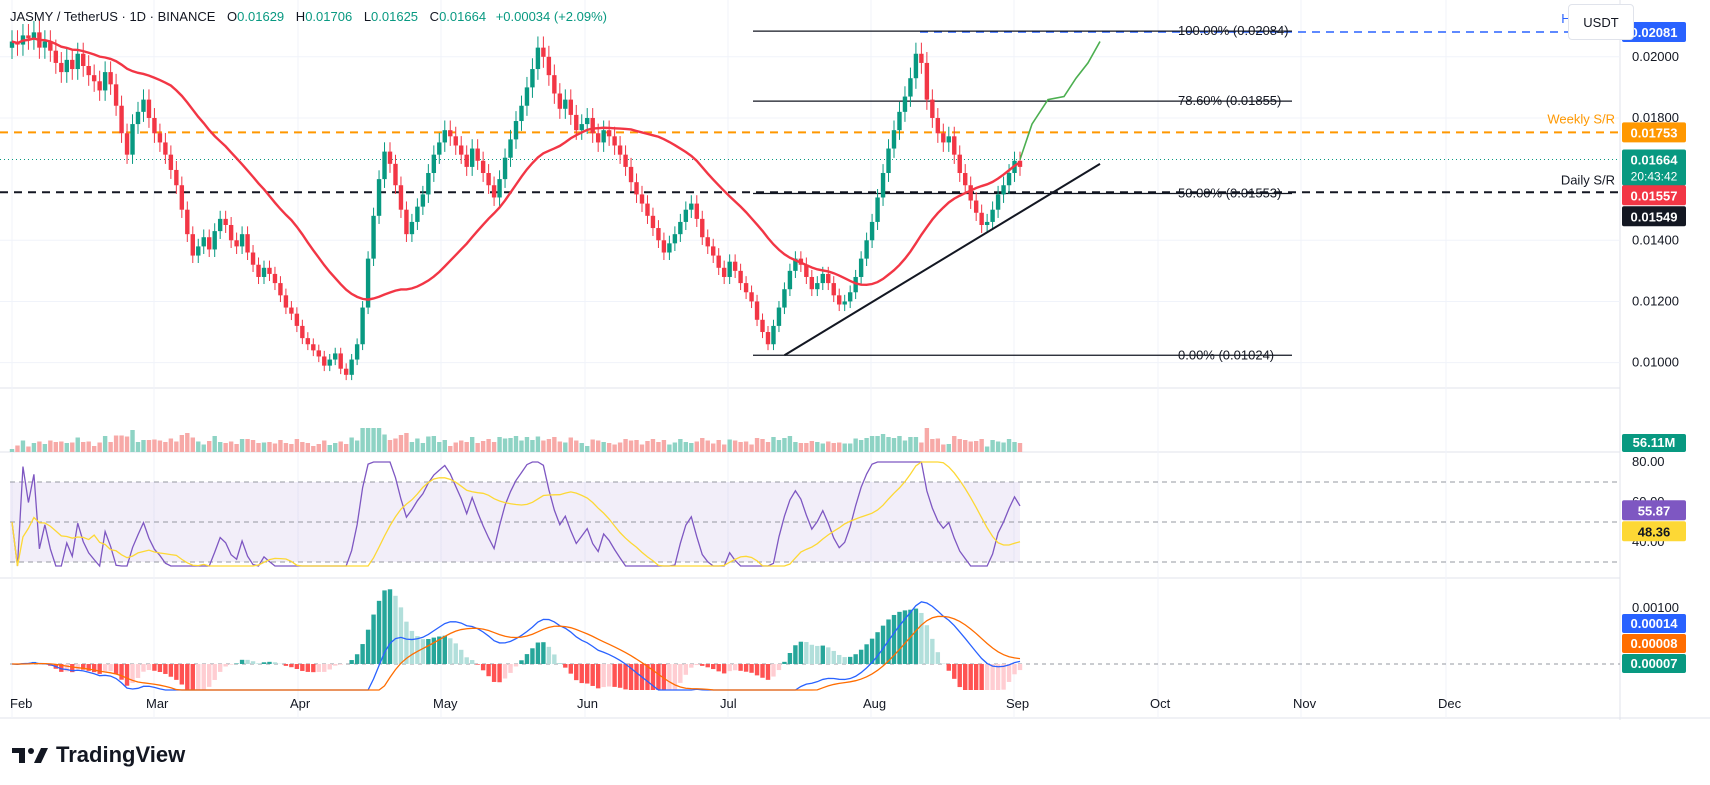 The image size is (1710, 785). What do you see at coordinates (1160, 703) in the screenshot?
I see `x-axis-tick-label: Oct` at bounding box center [1160, 703].